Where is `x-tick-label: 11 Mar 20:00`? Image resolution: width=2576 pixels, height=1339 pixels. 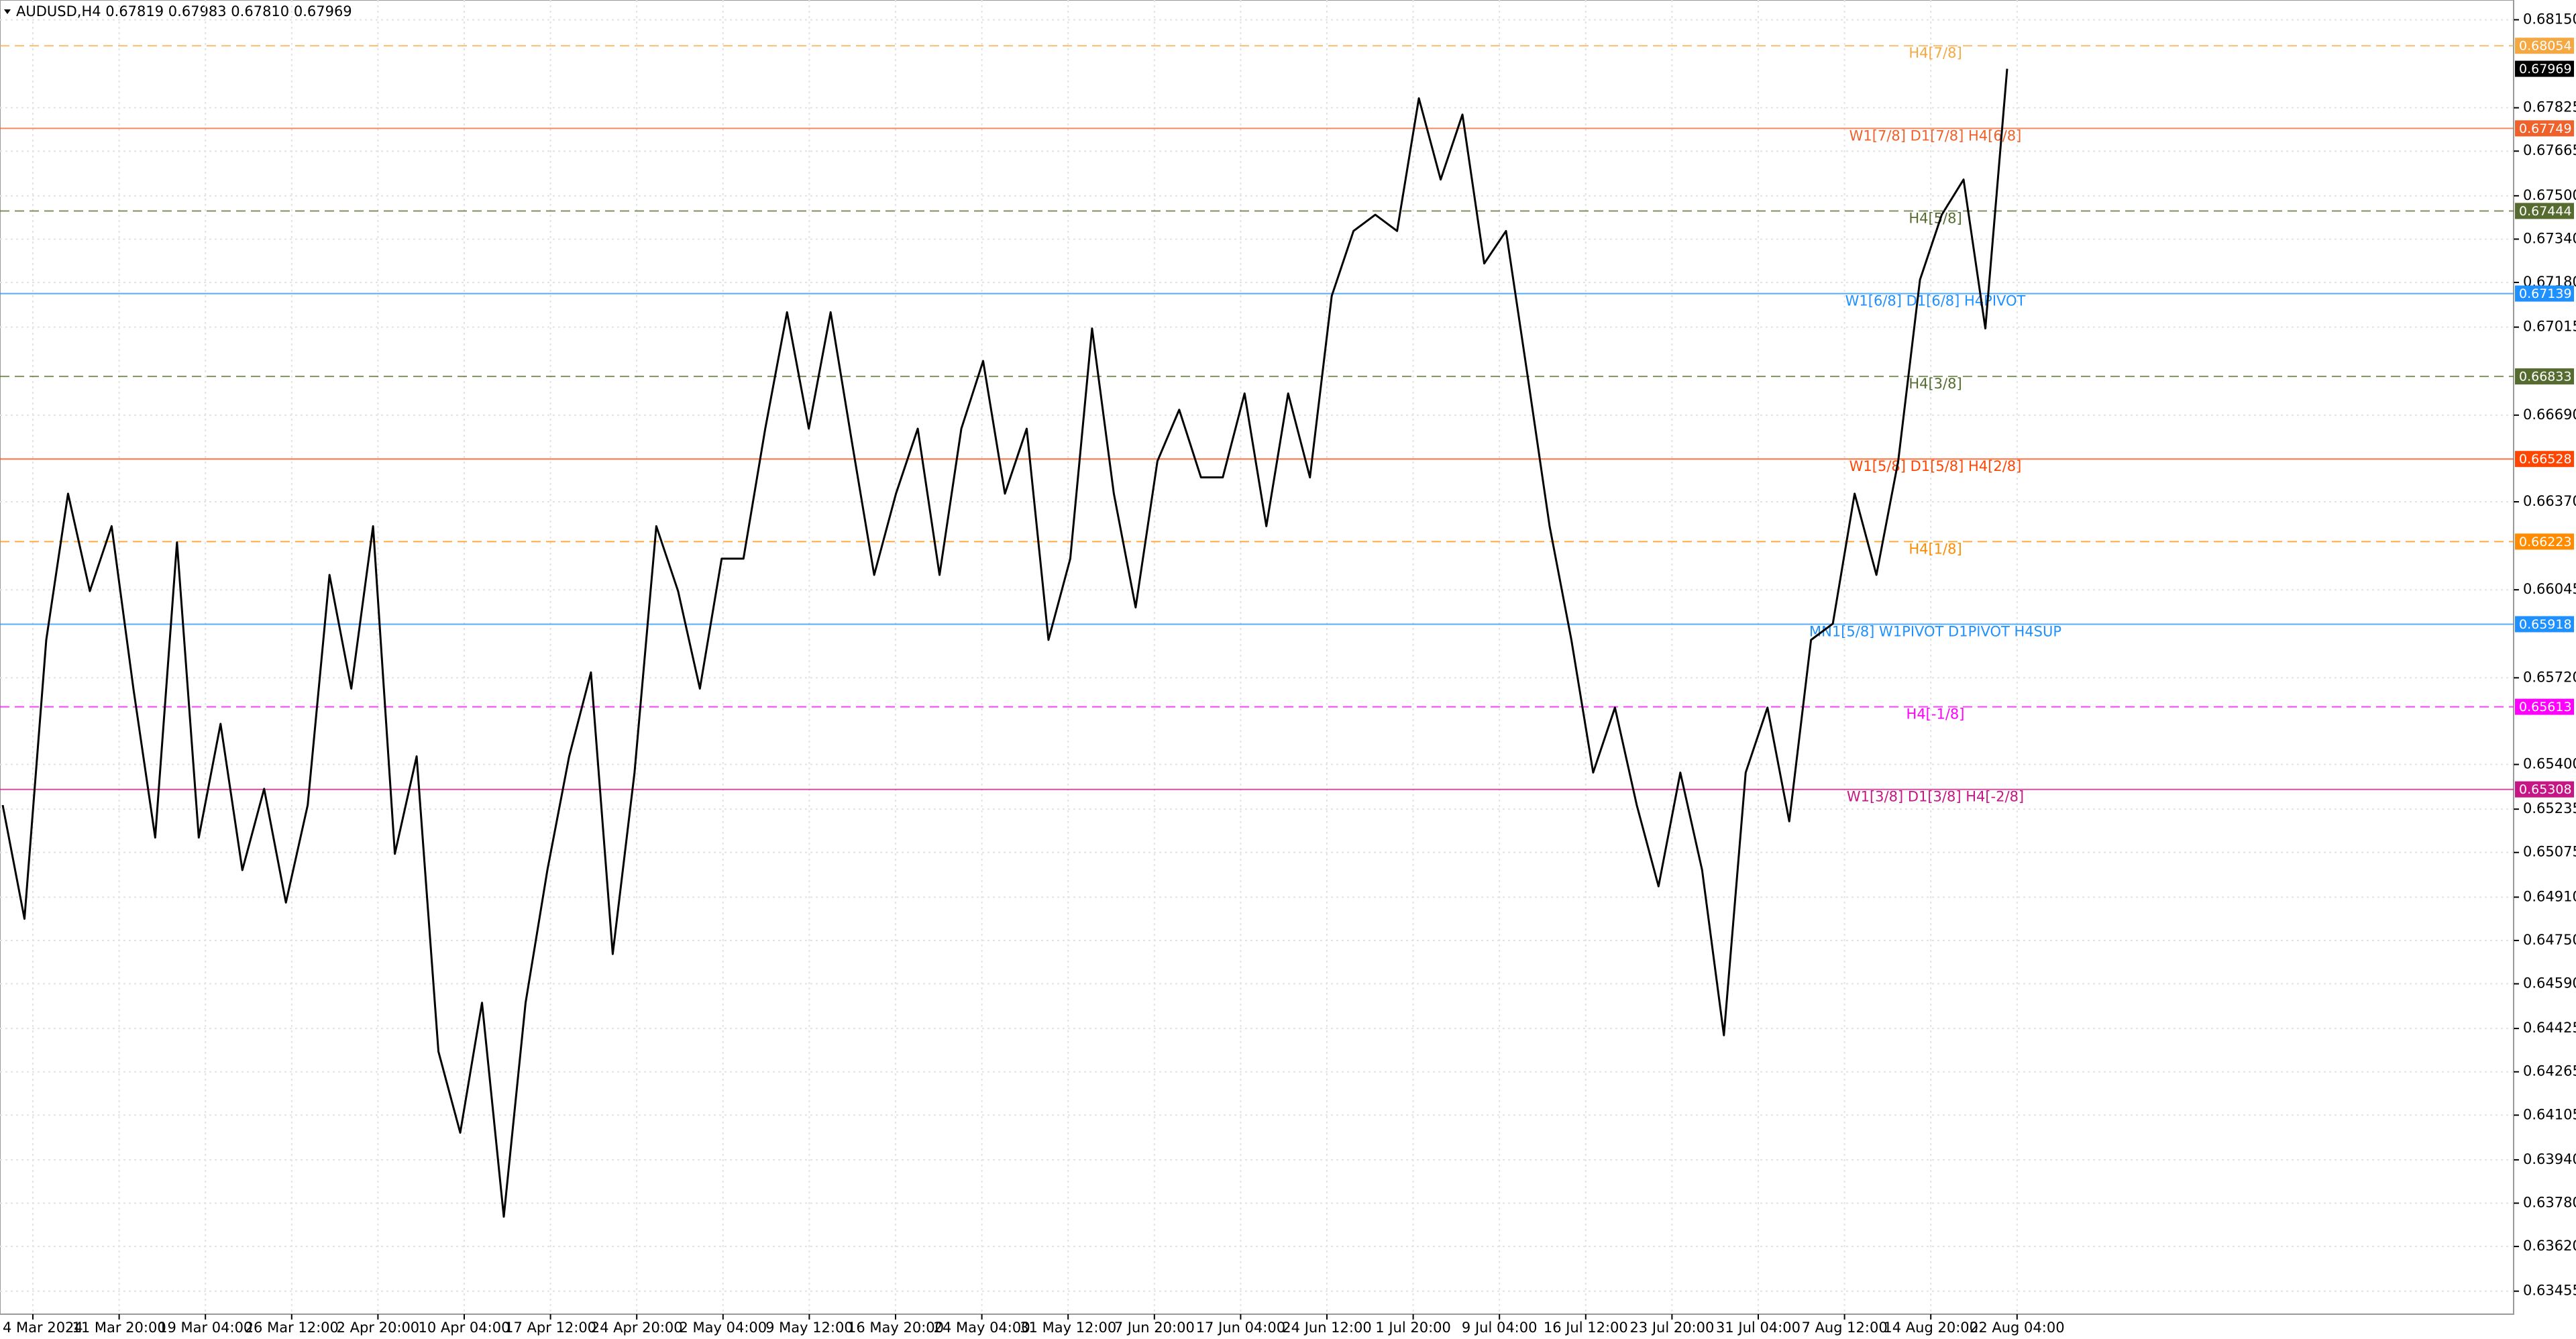
x-tick-label: 11 Mar 20:00 is located at coordinates (119, 1328).